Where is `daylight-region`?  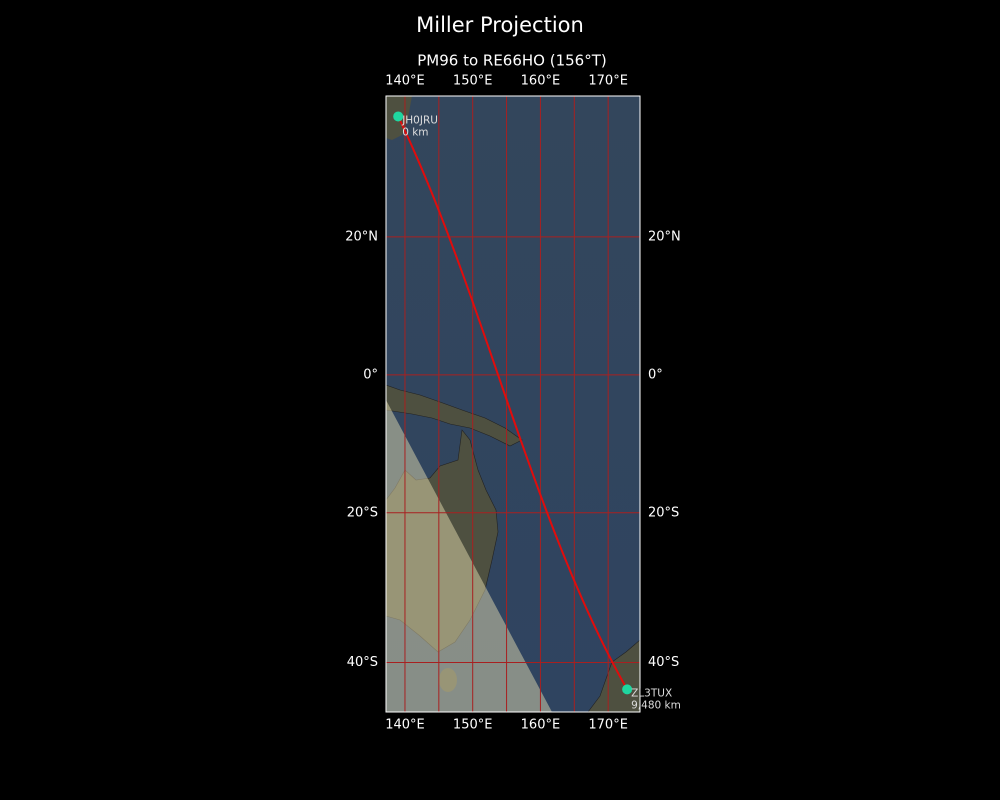
daylight-region is located at coordinates (469, 556).